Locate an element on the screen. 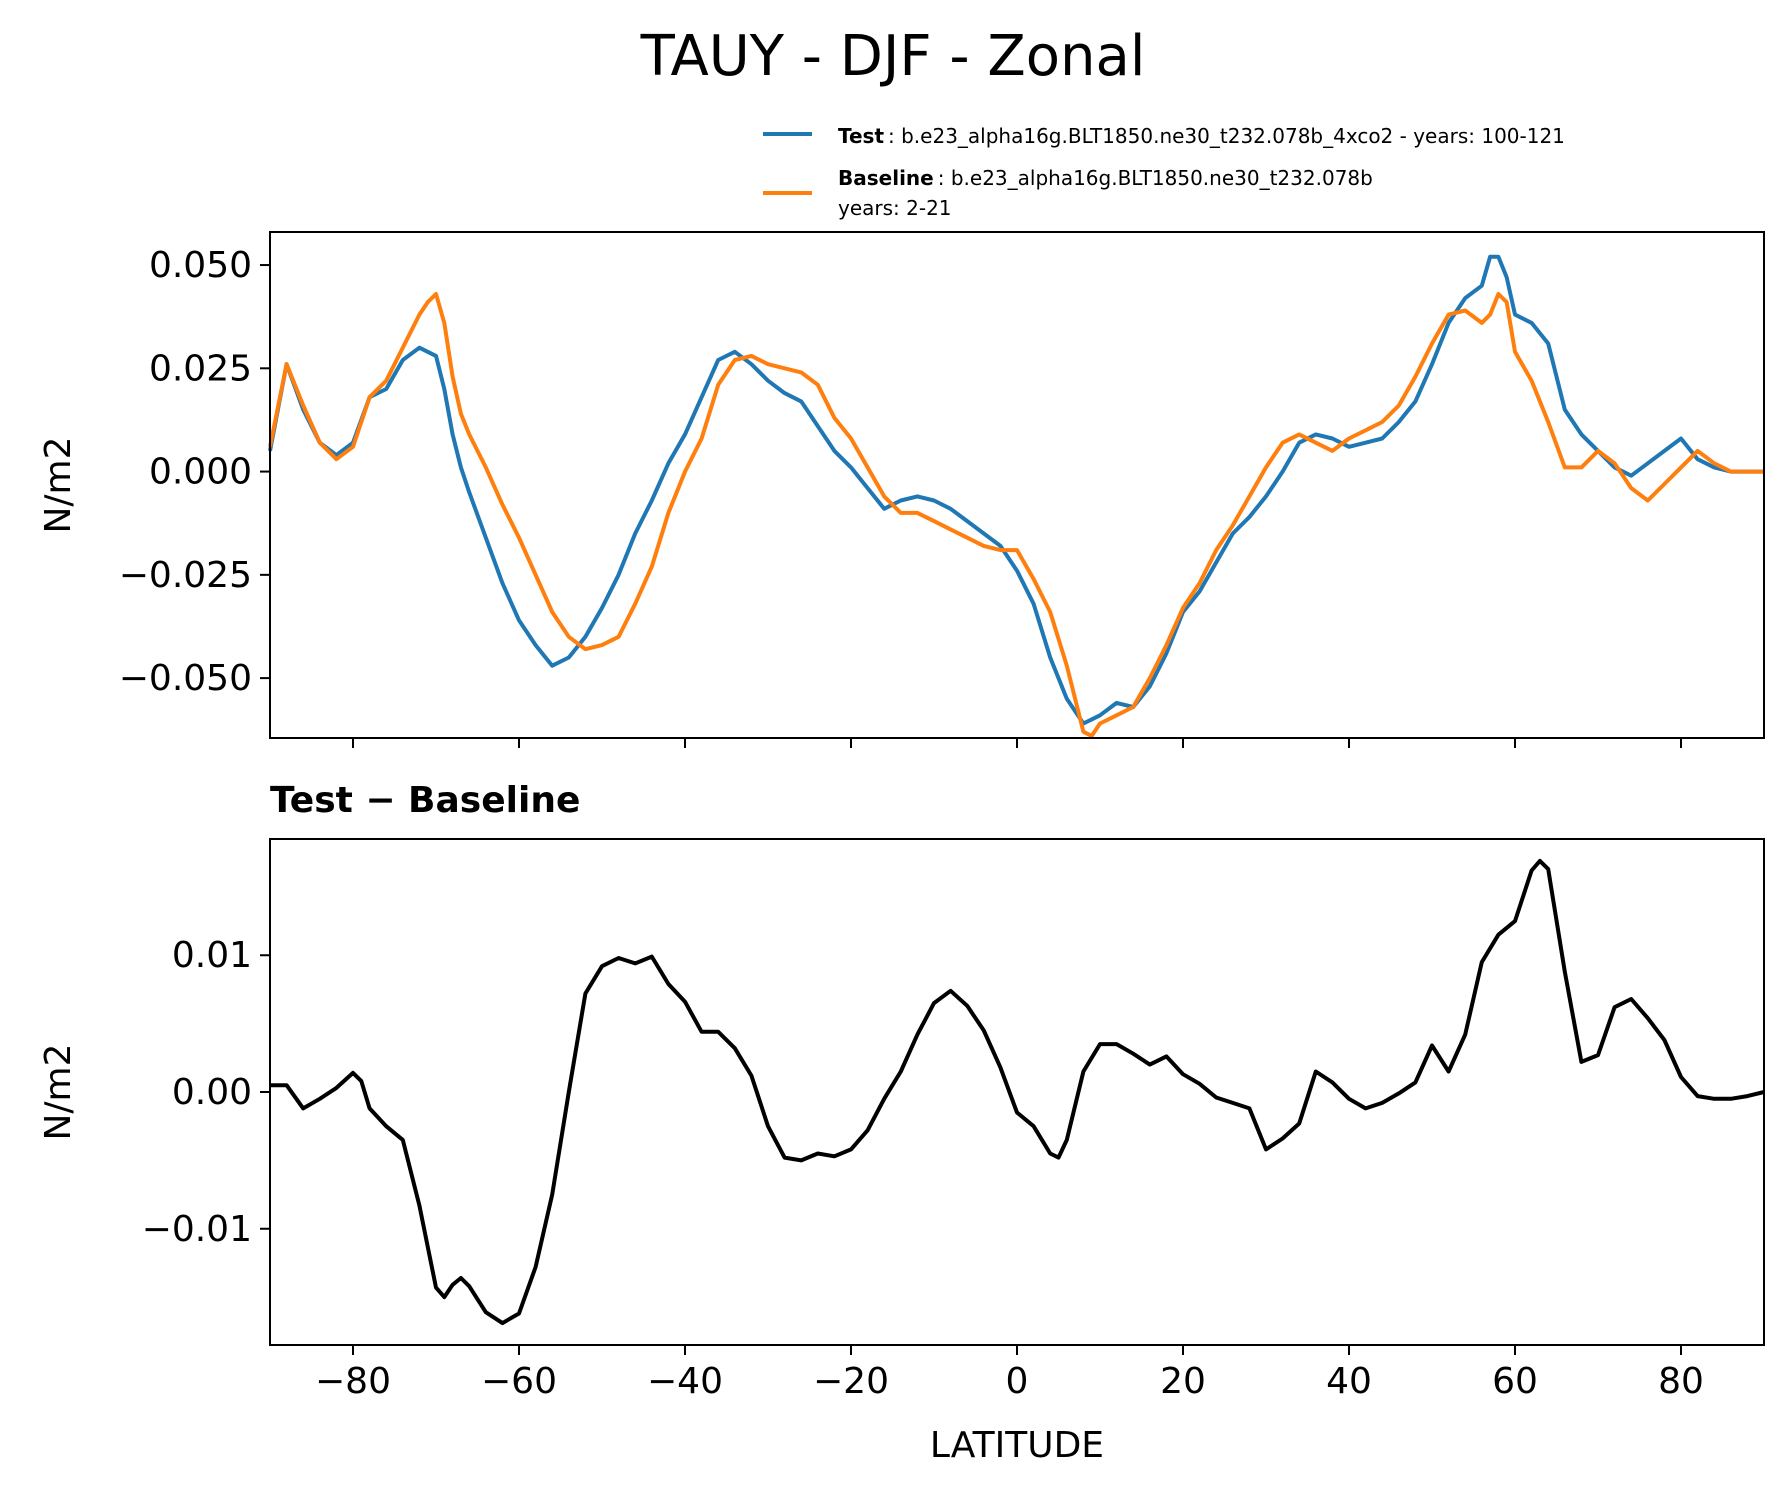 The image size is (1787, 1496). legend-baseline-desc: : b.e23_alpha16g.BLT1850.ne30_t232.078b is located at coordinates (1155, 178).